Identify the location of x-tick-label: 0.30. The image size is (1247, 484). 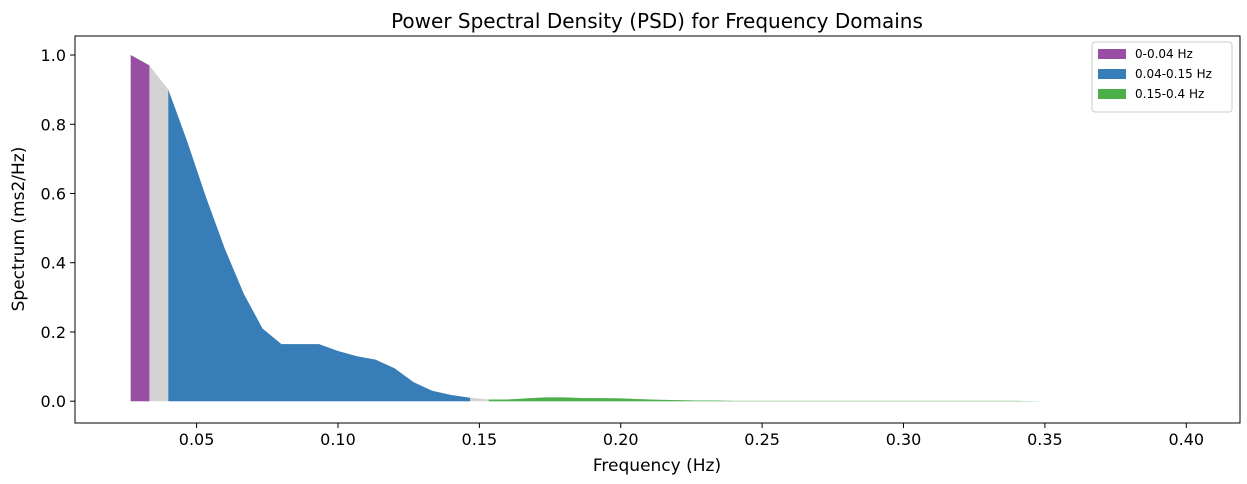
(904, 439).